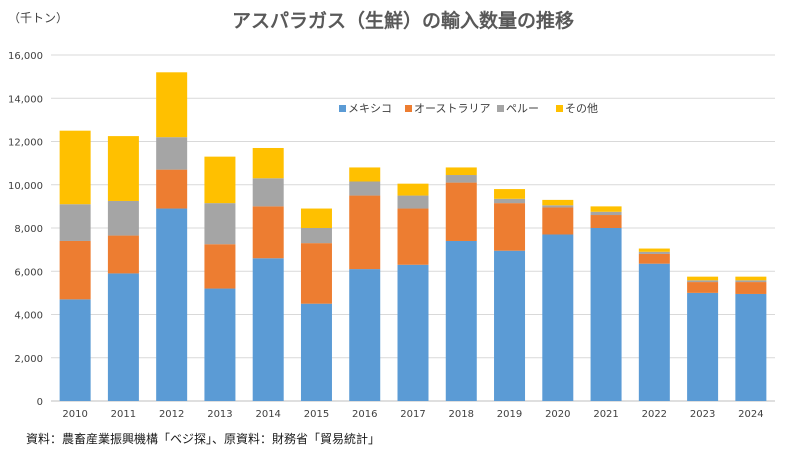 This screenshot has height=456, width=806. Describe the element at coordinates (203, 439) in the screenshot. I see `source-note: 資料：農畜産業振興機構「ベジ探」、原資料：財務省「貿易統計」` at that location.